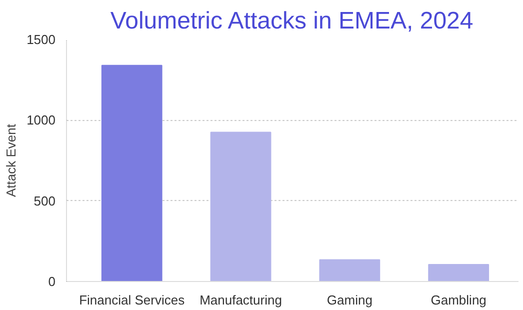  Describe the element at coordinates (52, 281) in the screenshot. I see `y-tick-label: 0` at that location.